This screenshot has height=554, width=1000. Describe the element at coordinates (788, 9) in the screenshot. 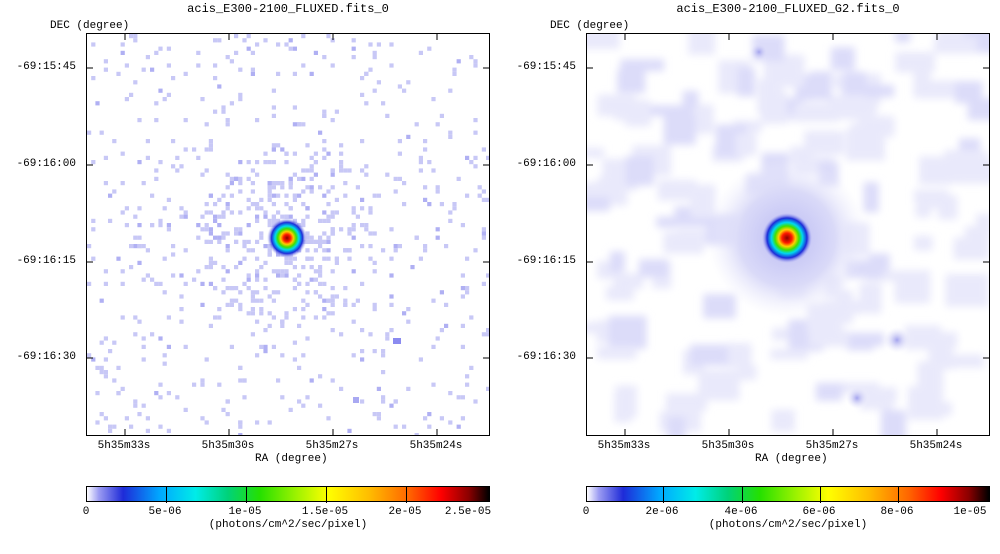

I see `right-image-title: acis_E300-2100_FLUXED_G2.fits_0` at that location.